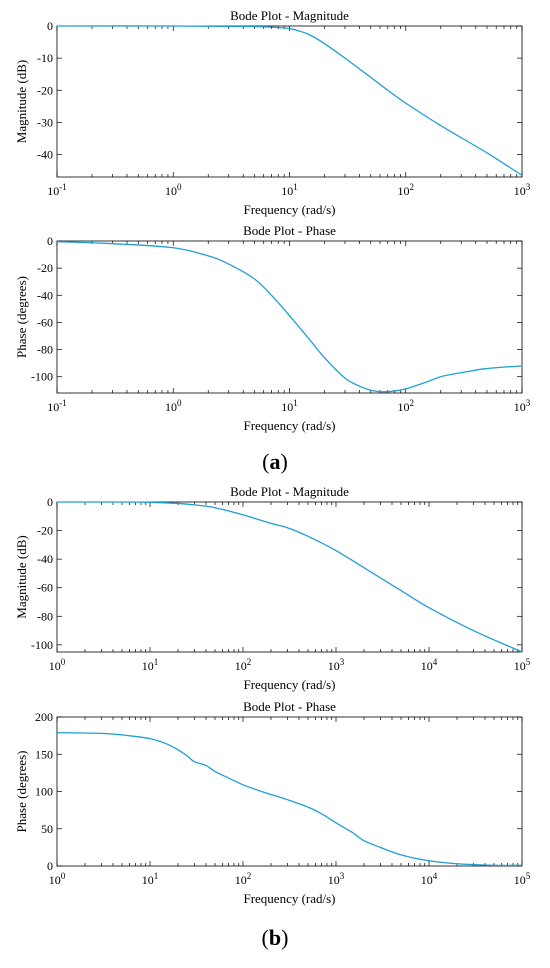 Image resolution: width=550 pixels, height=968 pixels. I want to click on label-letter: b, so click(275, 937).